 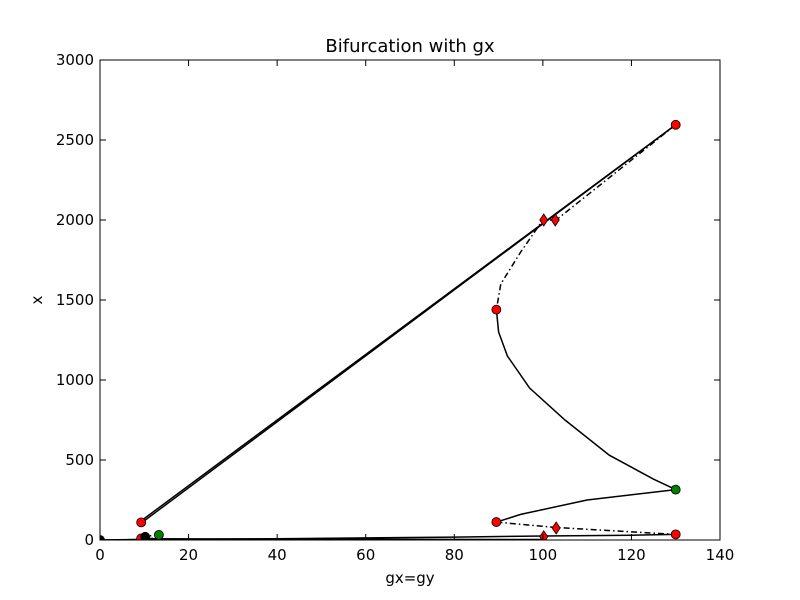 I want to click on x-tick-label: 140, so click(x=720, y=555).